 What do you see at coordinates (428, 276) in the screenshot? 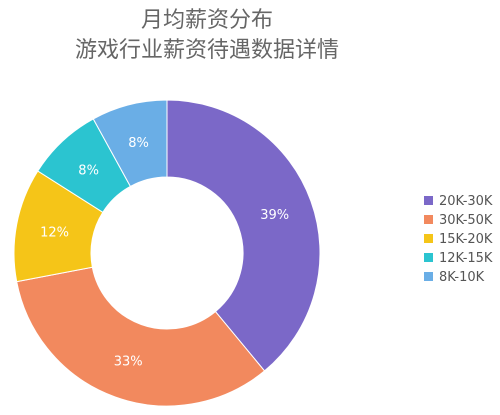
I see `legend-swatch-8K-10K` at bounding box center [428, 276].